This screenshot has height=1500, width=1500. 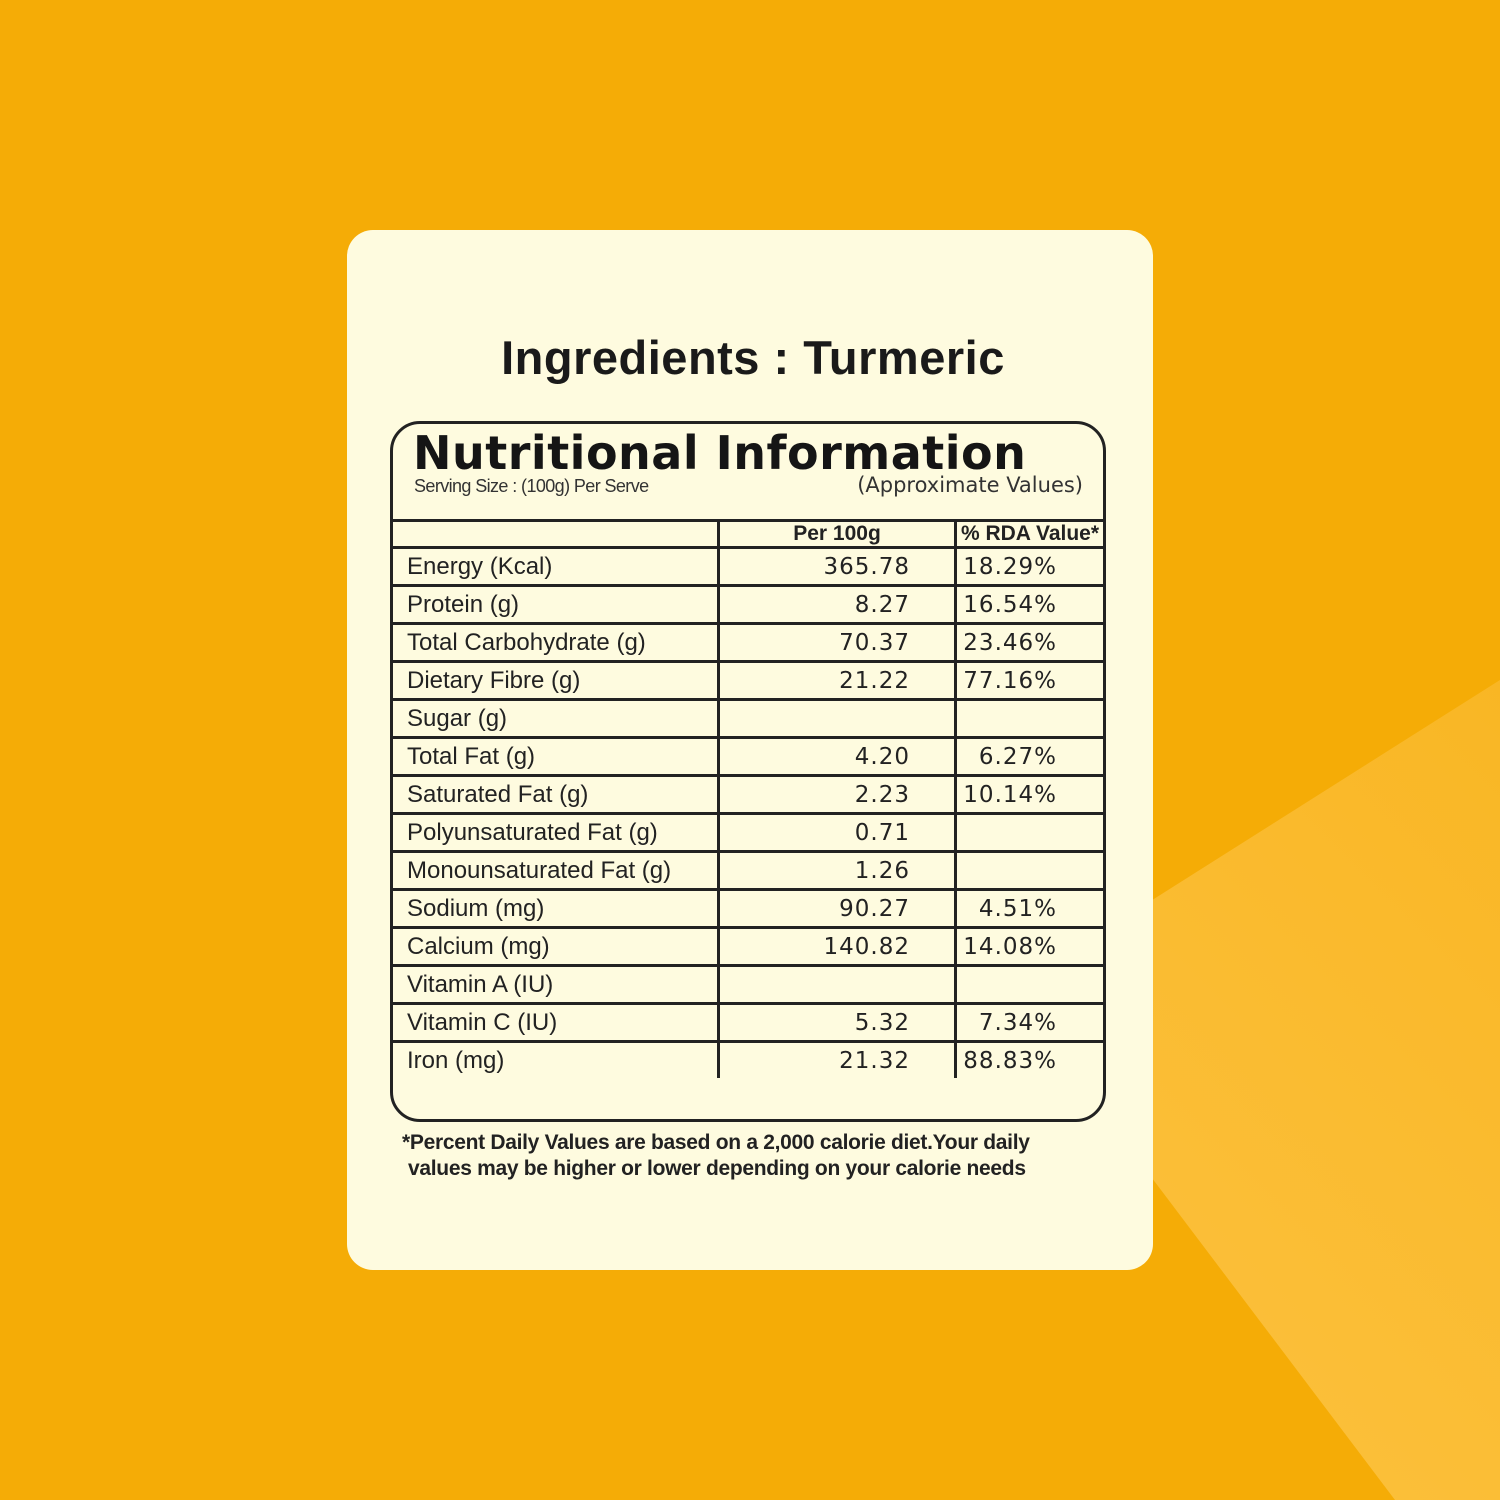 What do you see at coordinates (556, 756) in the screenshot?
I see `nutrient-name: Total Fat (g)` at bounding box center [556, 756].